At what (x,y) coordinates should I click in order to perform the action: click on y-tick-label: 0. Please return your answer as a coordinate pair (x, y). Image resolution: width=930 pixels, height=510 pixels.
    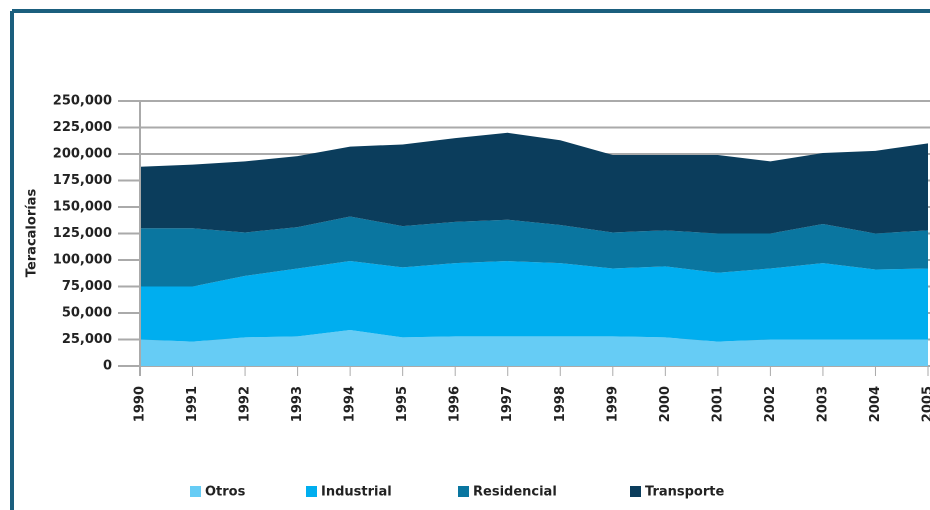
    Looking at the image, I should click on (107, 366).